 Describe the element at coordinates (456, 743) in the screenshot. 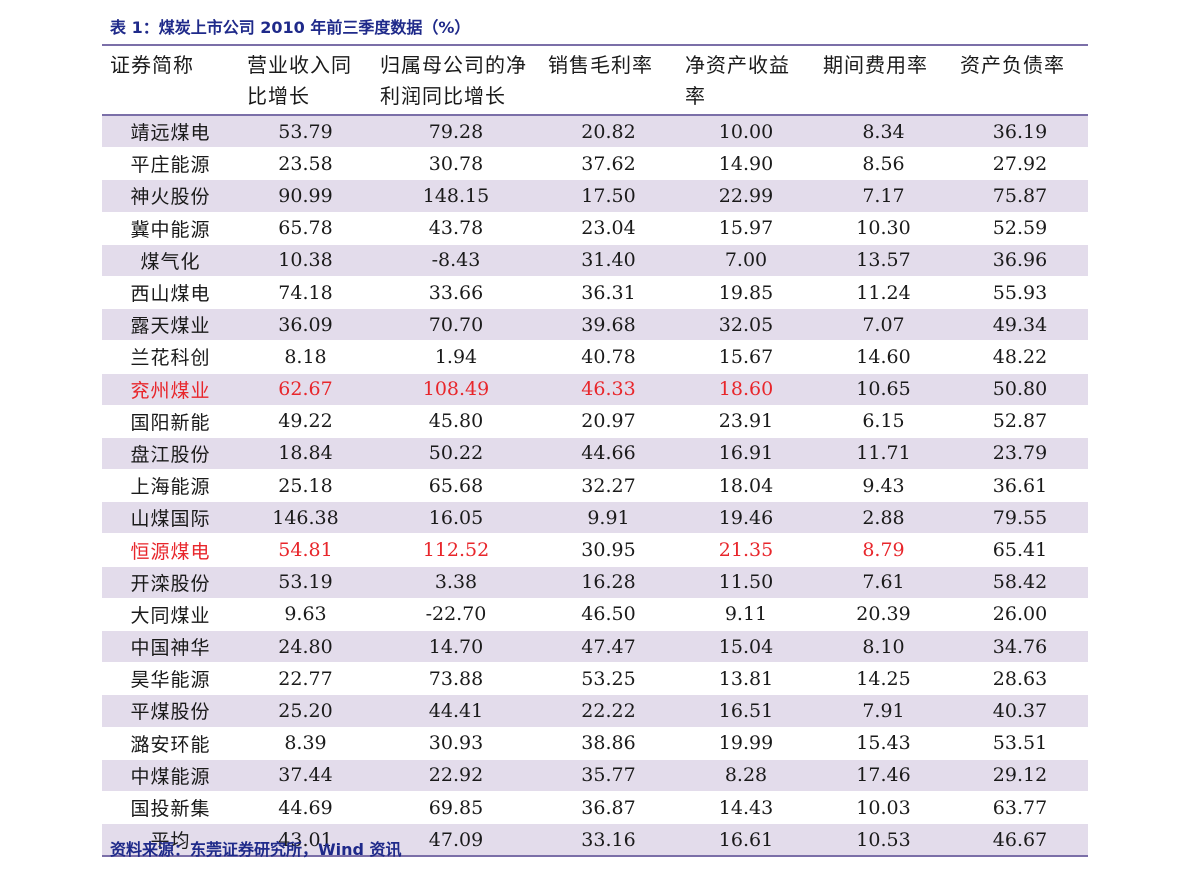

I see `cell-net-profit-growth: 30.93` at that location.